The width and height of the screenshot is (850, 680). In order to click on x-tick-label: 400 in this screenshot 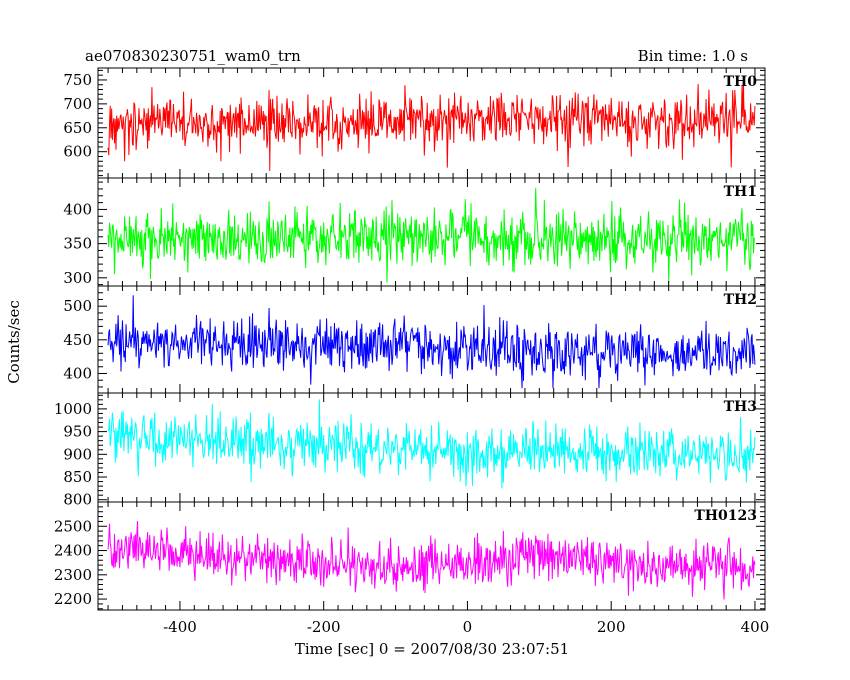, I will do `click(755, 627)`.